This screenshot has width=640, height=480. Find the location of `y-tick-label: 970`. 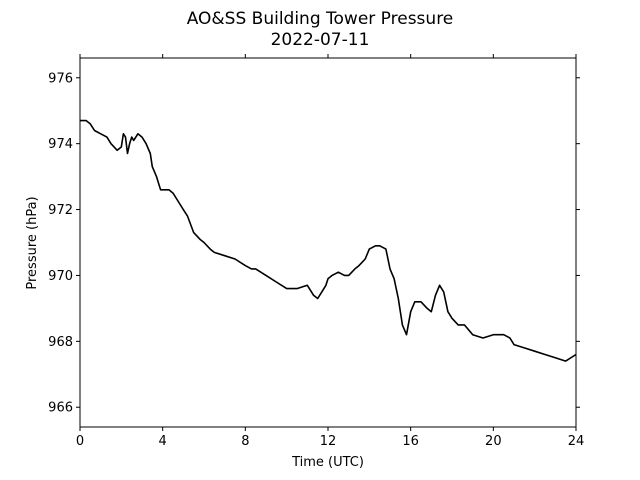

y-tick-label: 970 is located at coordinates (60, 276).